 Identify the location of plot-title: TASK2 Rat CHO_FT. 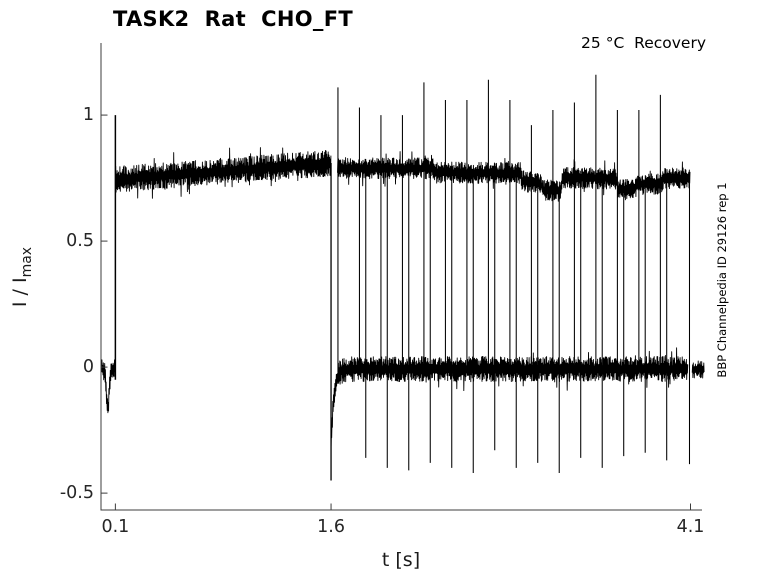
(233, 19).